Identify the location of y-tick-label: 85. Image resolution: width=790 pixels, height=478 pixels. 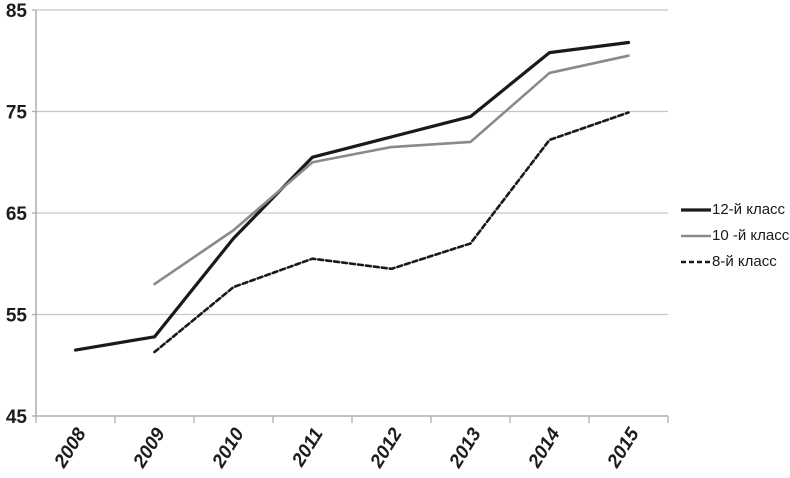
(17, 11).